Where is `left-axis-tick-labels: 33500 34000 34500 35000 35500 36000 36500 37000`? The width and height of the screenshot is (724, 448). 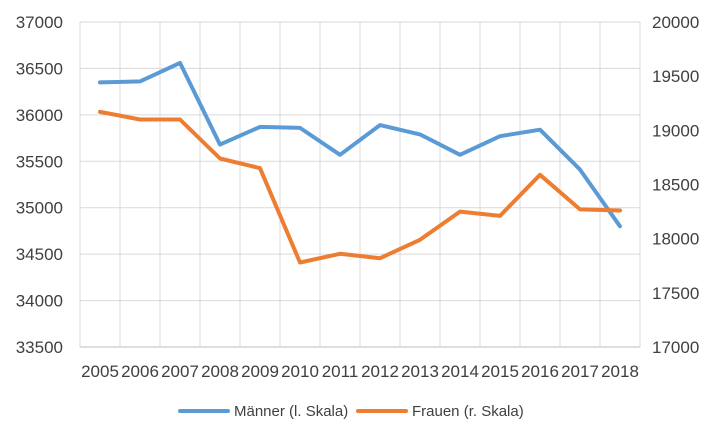 left-axis-tick-labels: 33500 34000 34500 35000 35500 36000 36500 37000 is located at coordinates (39, 185).